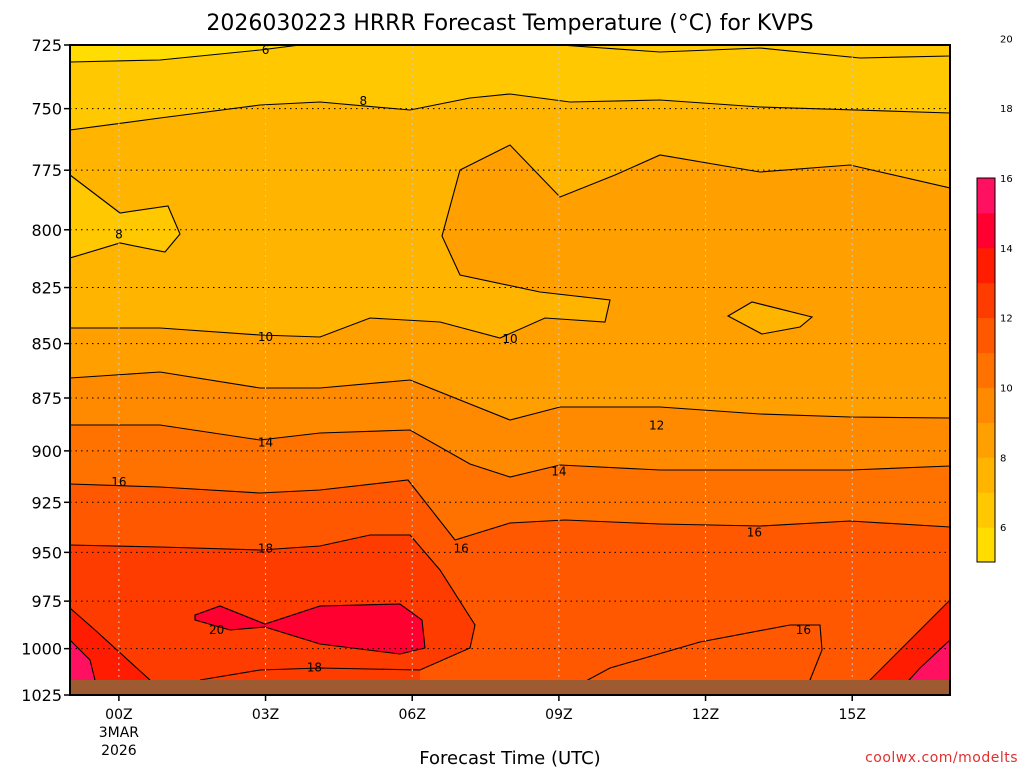 The width and height of the screenshot is (1024, 768). I want to click on contour-20-mid, so click(310, 629).